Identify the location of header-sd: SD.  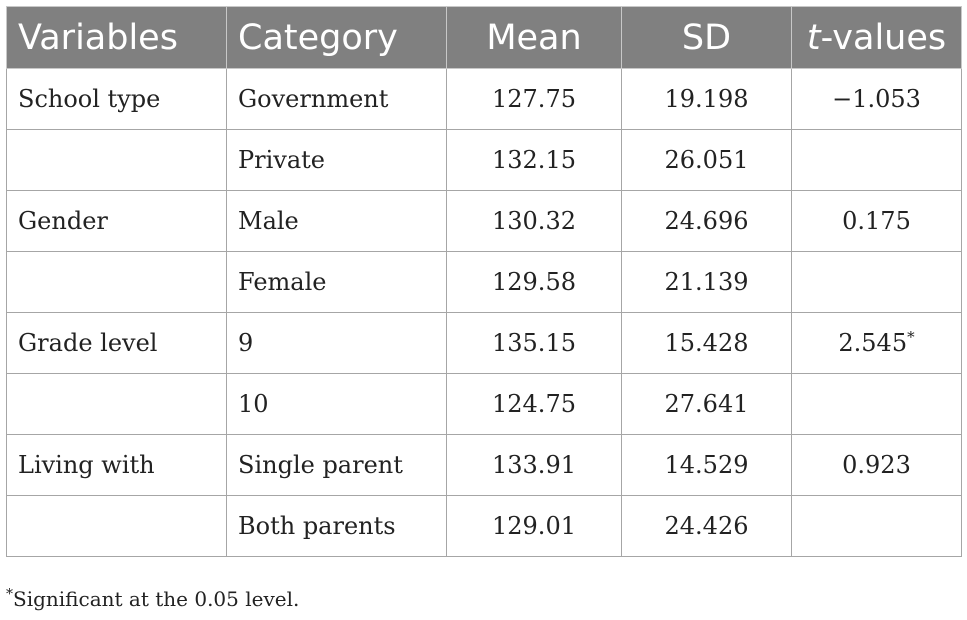
(706, 37).